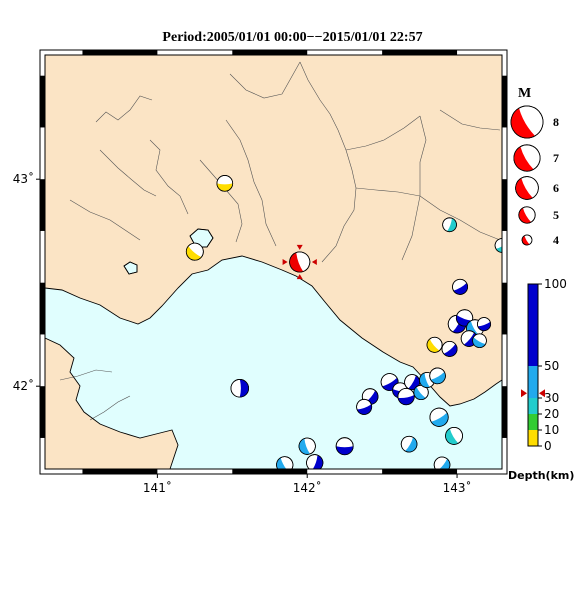  Describe the element at coordinates (551, 398) in the screenshot. I see `depth-legend-label: 30` at that location.